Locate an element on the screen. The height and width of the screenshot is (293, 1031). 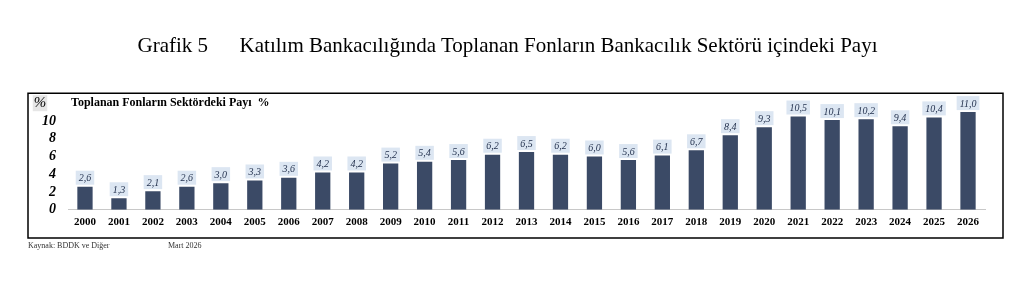
data-label: 10,5 is located at coordinates (798, 108).